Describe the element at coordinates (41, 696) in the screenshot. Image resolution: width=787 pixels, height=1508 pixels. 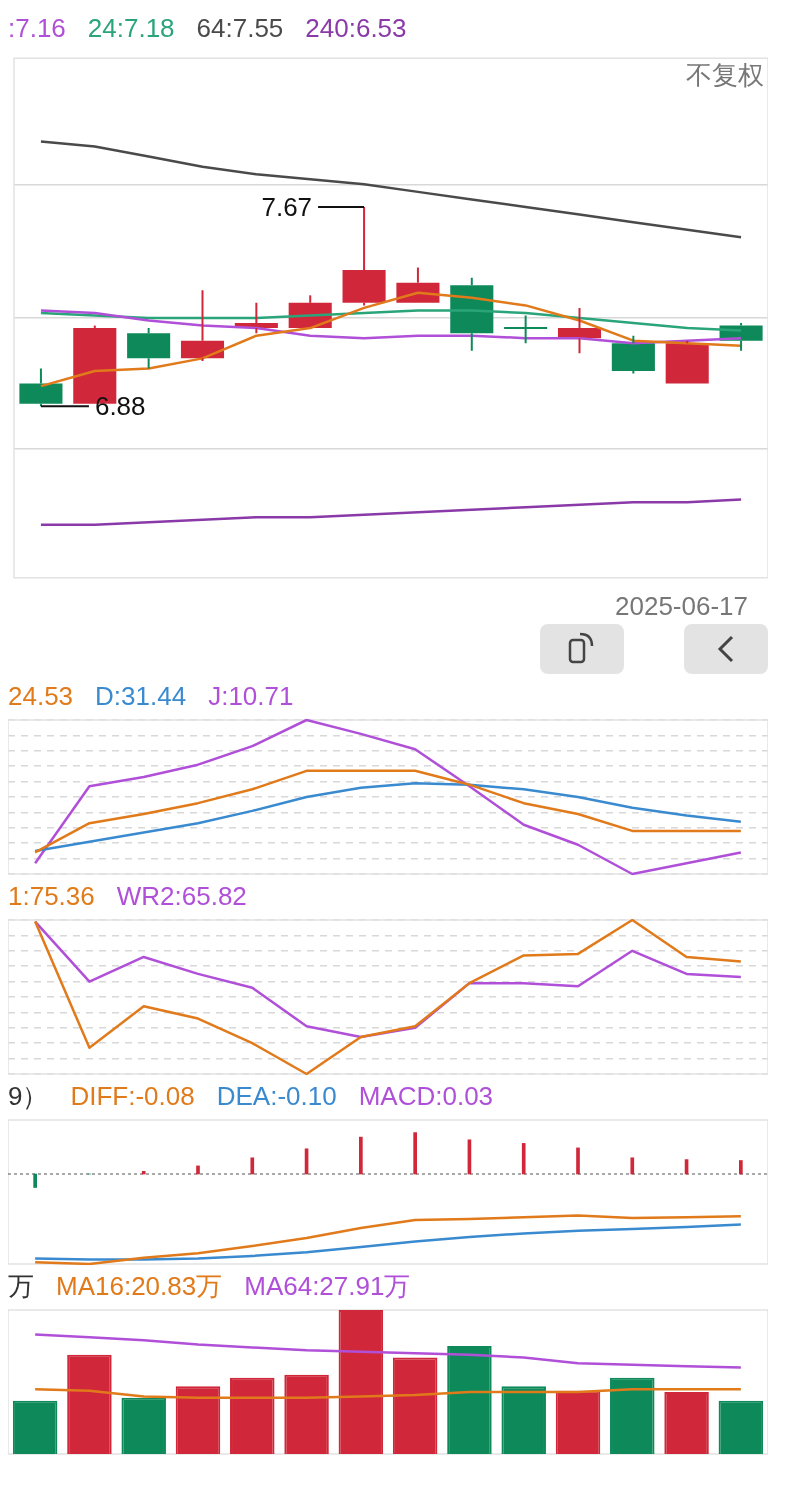
I see `text: 24.53` at that location.